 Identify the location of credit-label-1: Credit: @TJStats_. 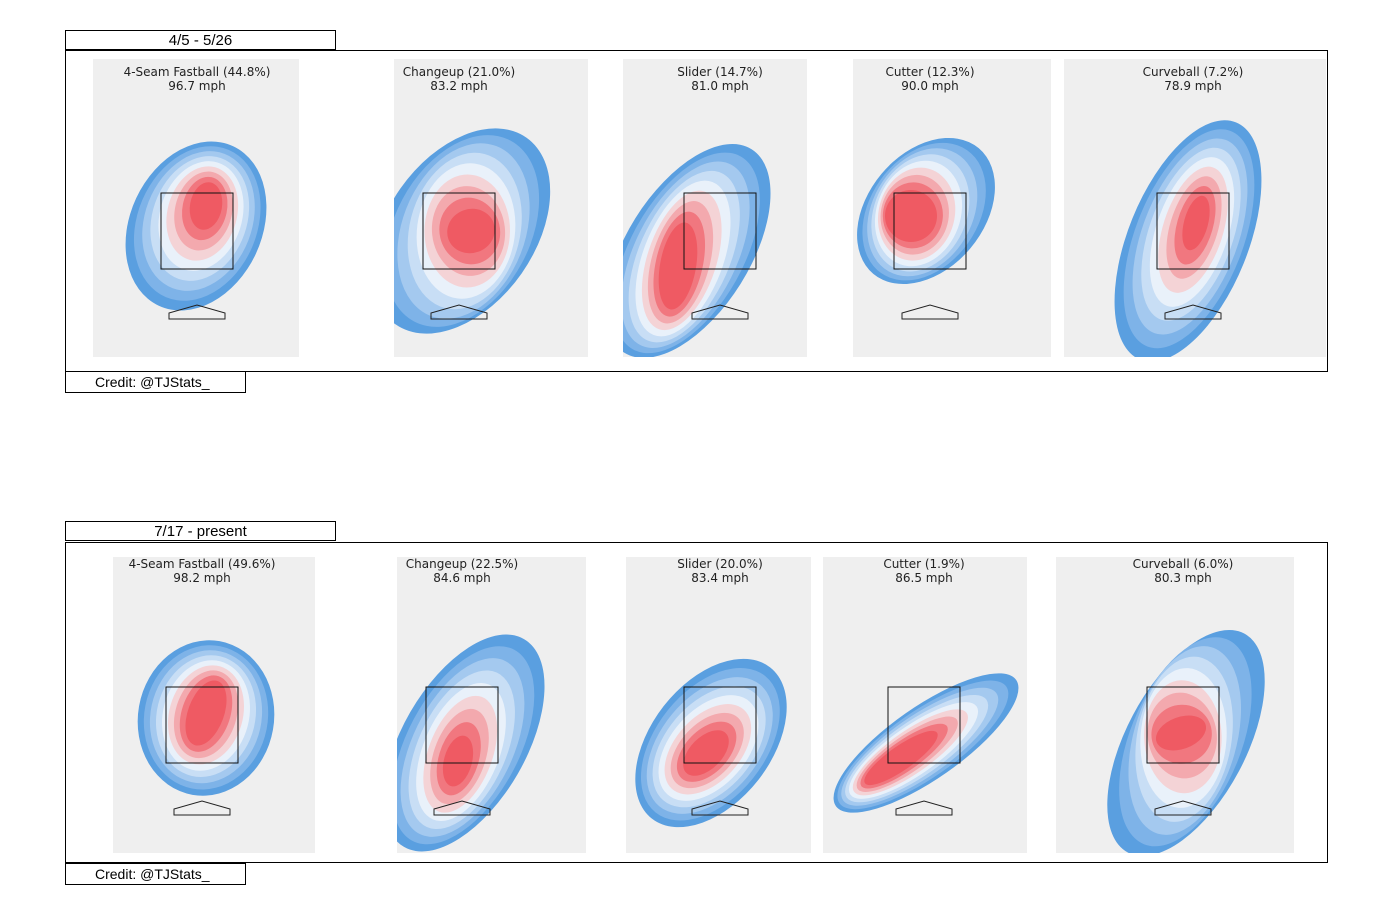
(155, 382).